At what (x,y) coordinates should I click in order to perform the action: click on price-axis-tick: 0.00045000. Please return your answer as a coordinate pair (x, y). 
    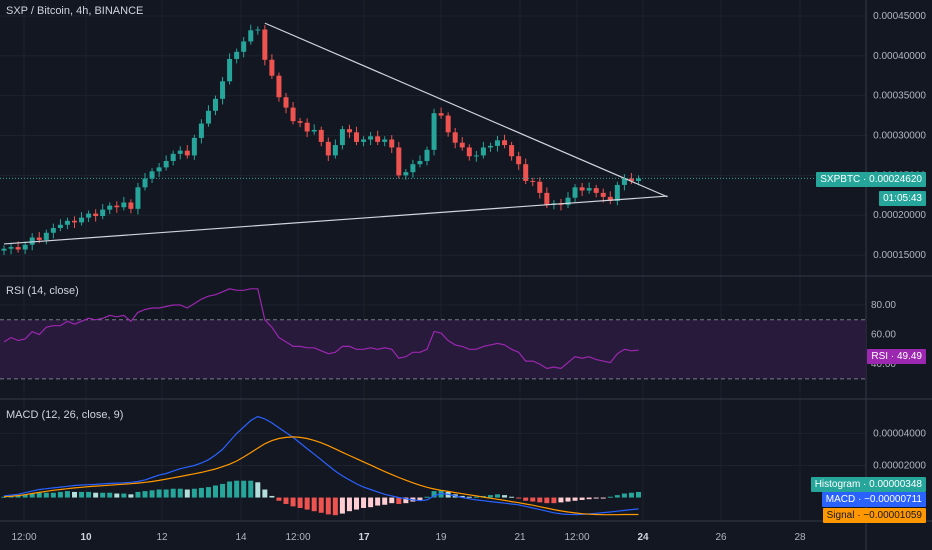
    Looking at the image, I should click on (899, 16).